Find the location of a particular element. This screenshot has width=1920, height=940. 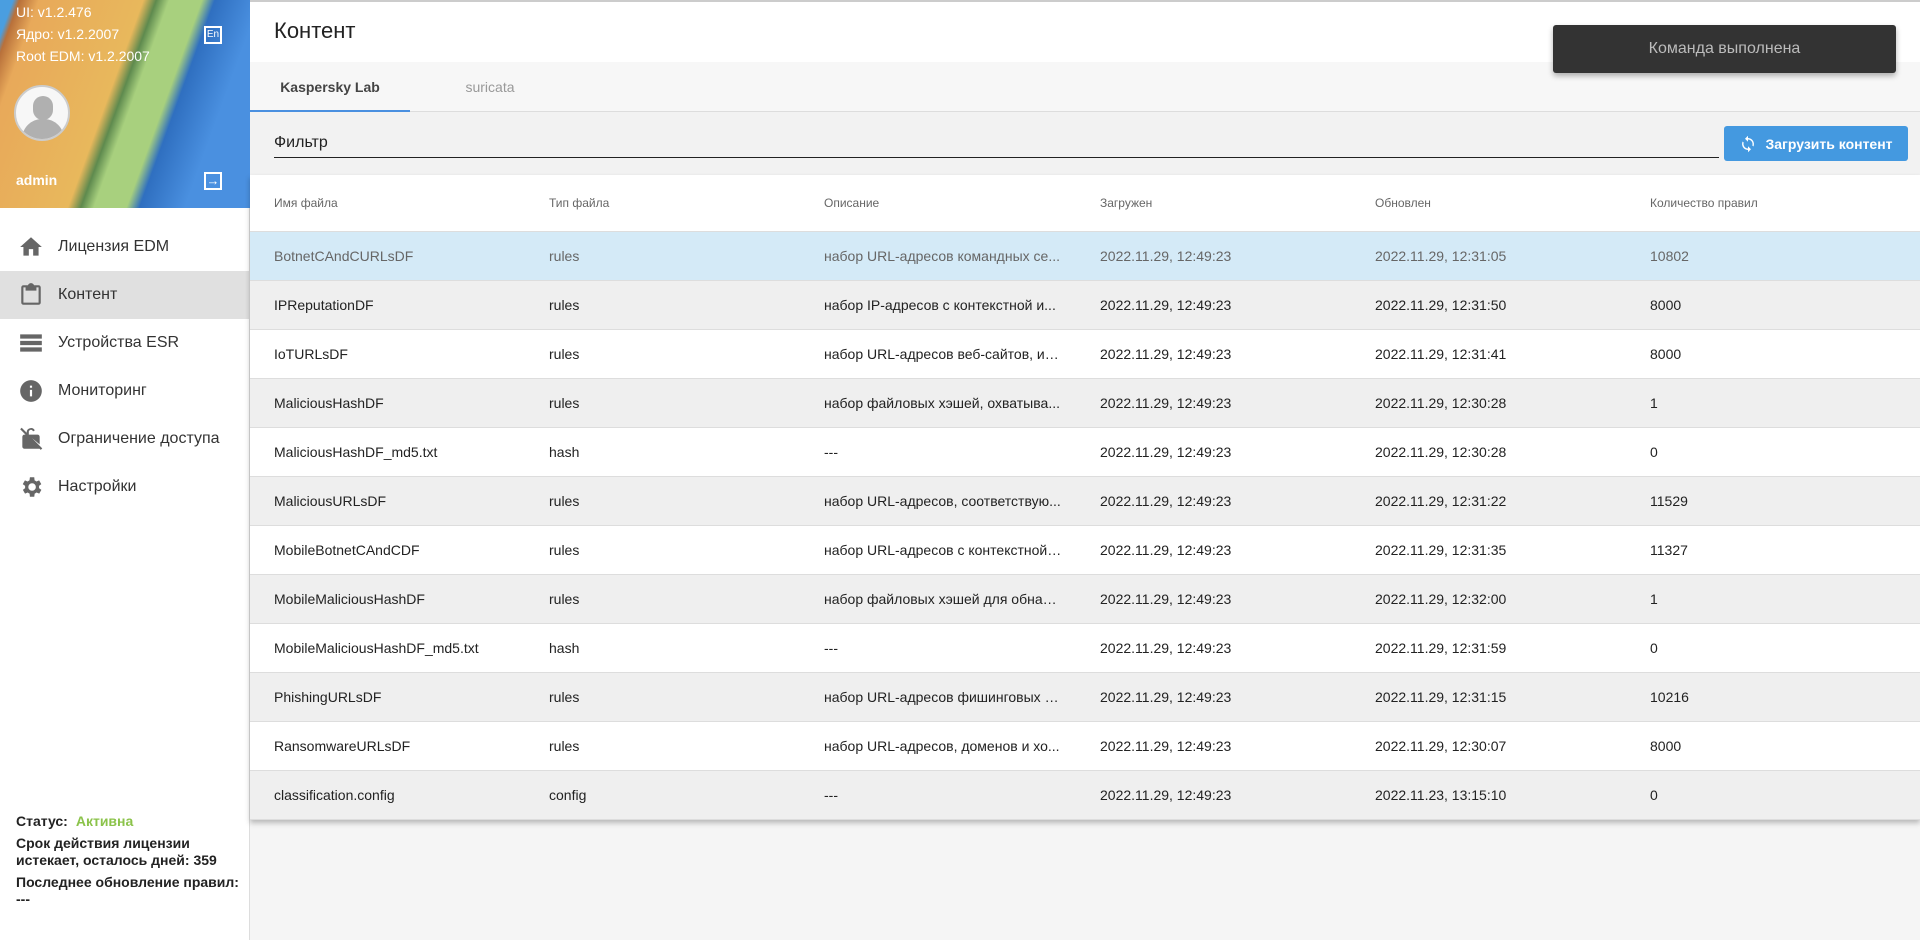

cell-rule-count: 11327 is located at coordinates (1669, 550).